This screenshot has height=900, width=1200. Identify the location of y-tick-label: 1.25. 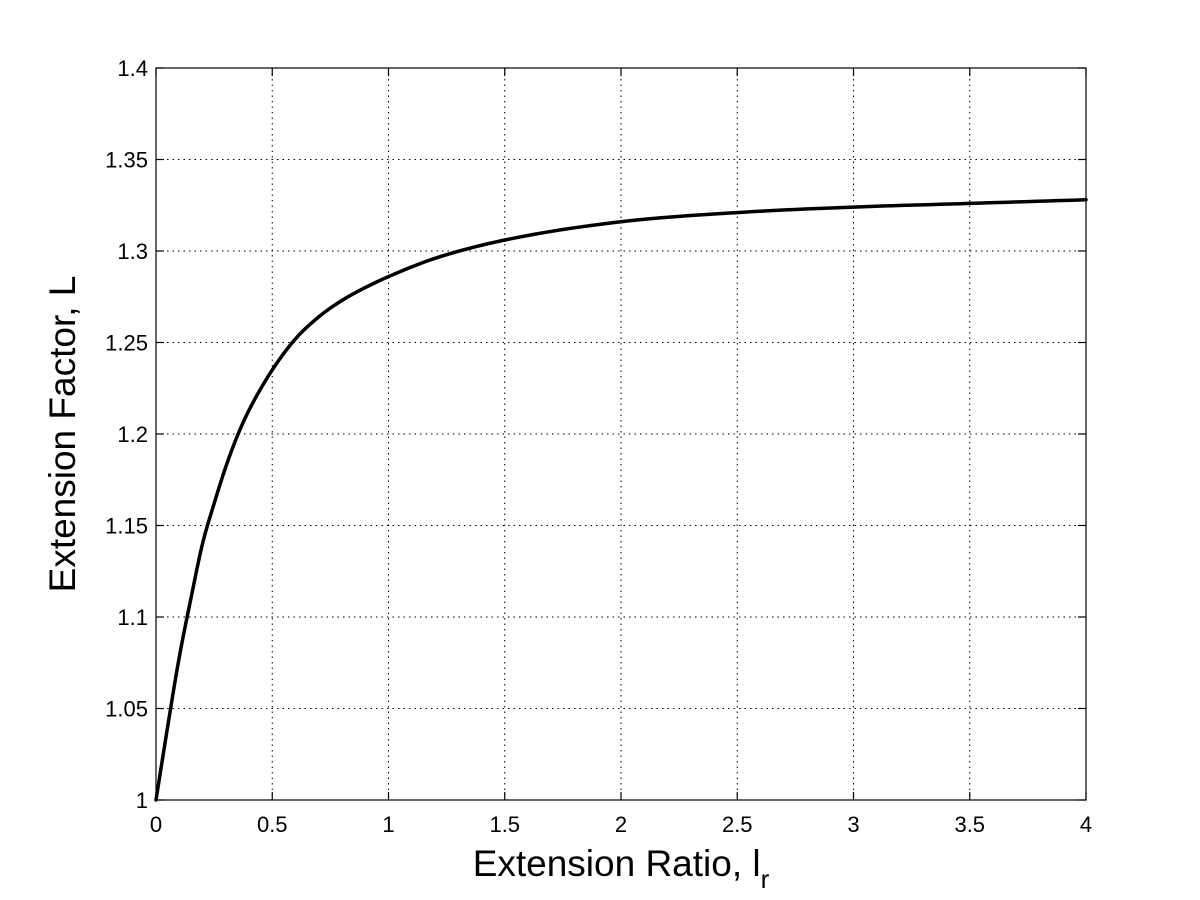
(126, 343).